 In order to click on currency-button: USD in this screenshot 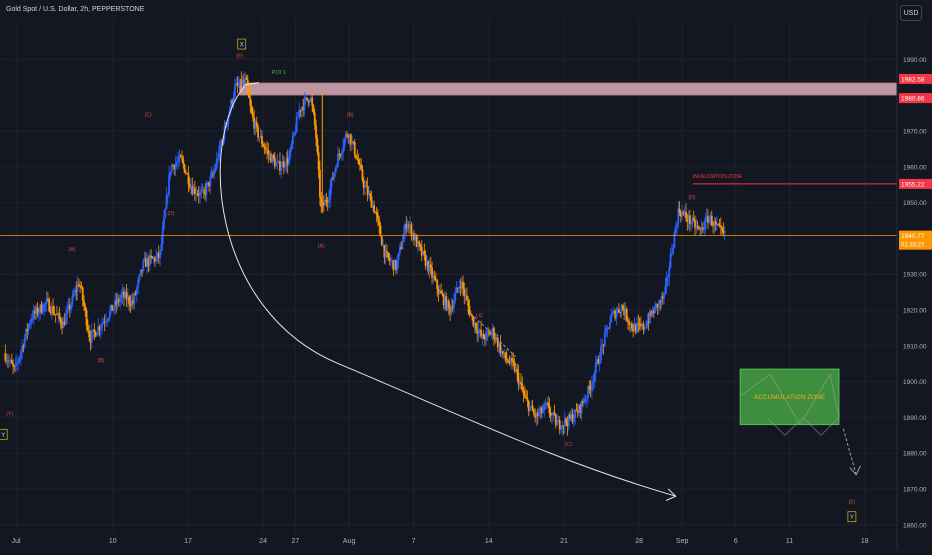, I will do `click(911, 13)`.